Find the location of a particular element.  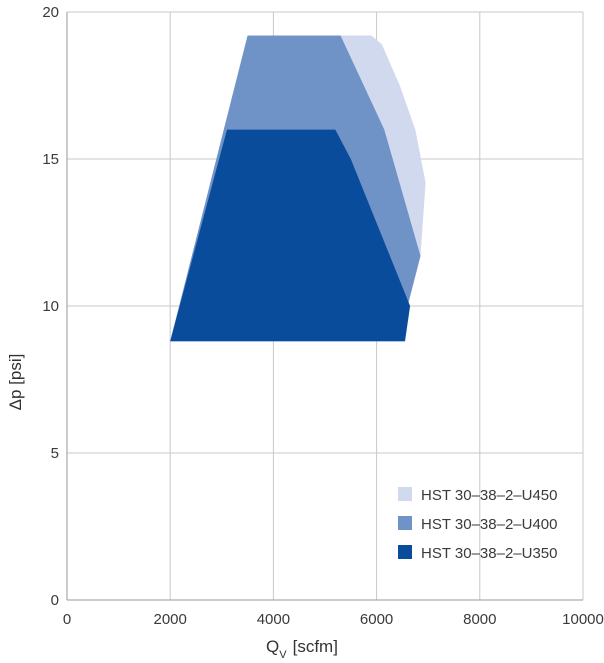

x-tick-label: 10000 is located at coordinates (583, 619).